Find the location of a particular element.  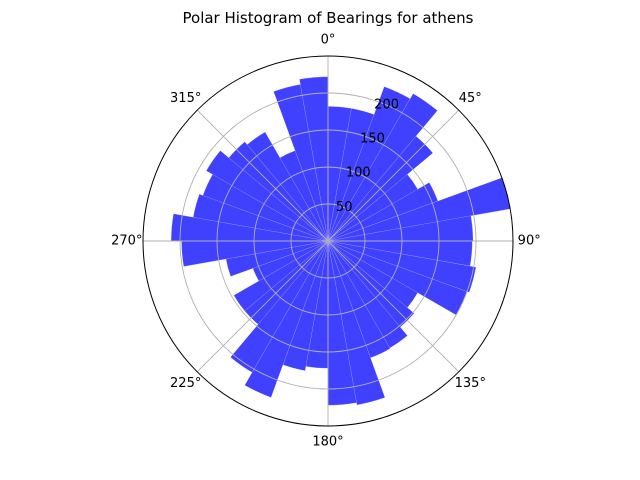

radial-tick-label: 150 is located at coordinates (372, 138).